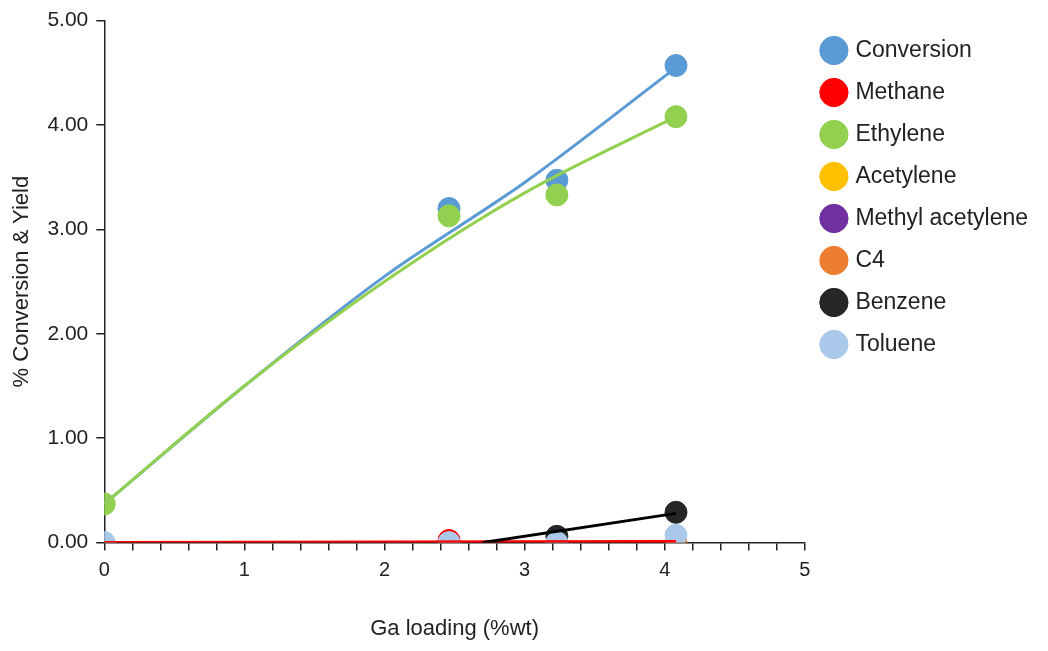 The width and height of the screenshot is (1048, 651). I want to click on legend-label: Methyl acetylene, so click(941, 216).